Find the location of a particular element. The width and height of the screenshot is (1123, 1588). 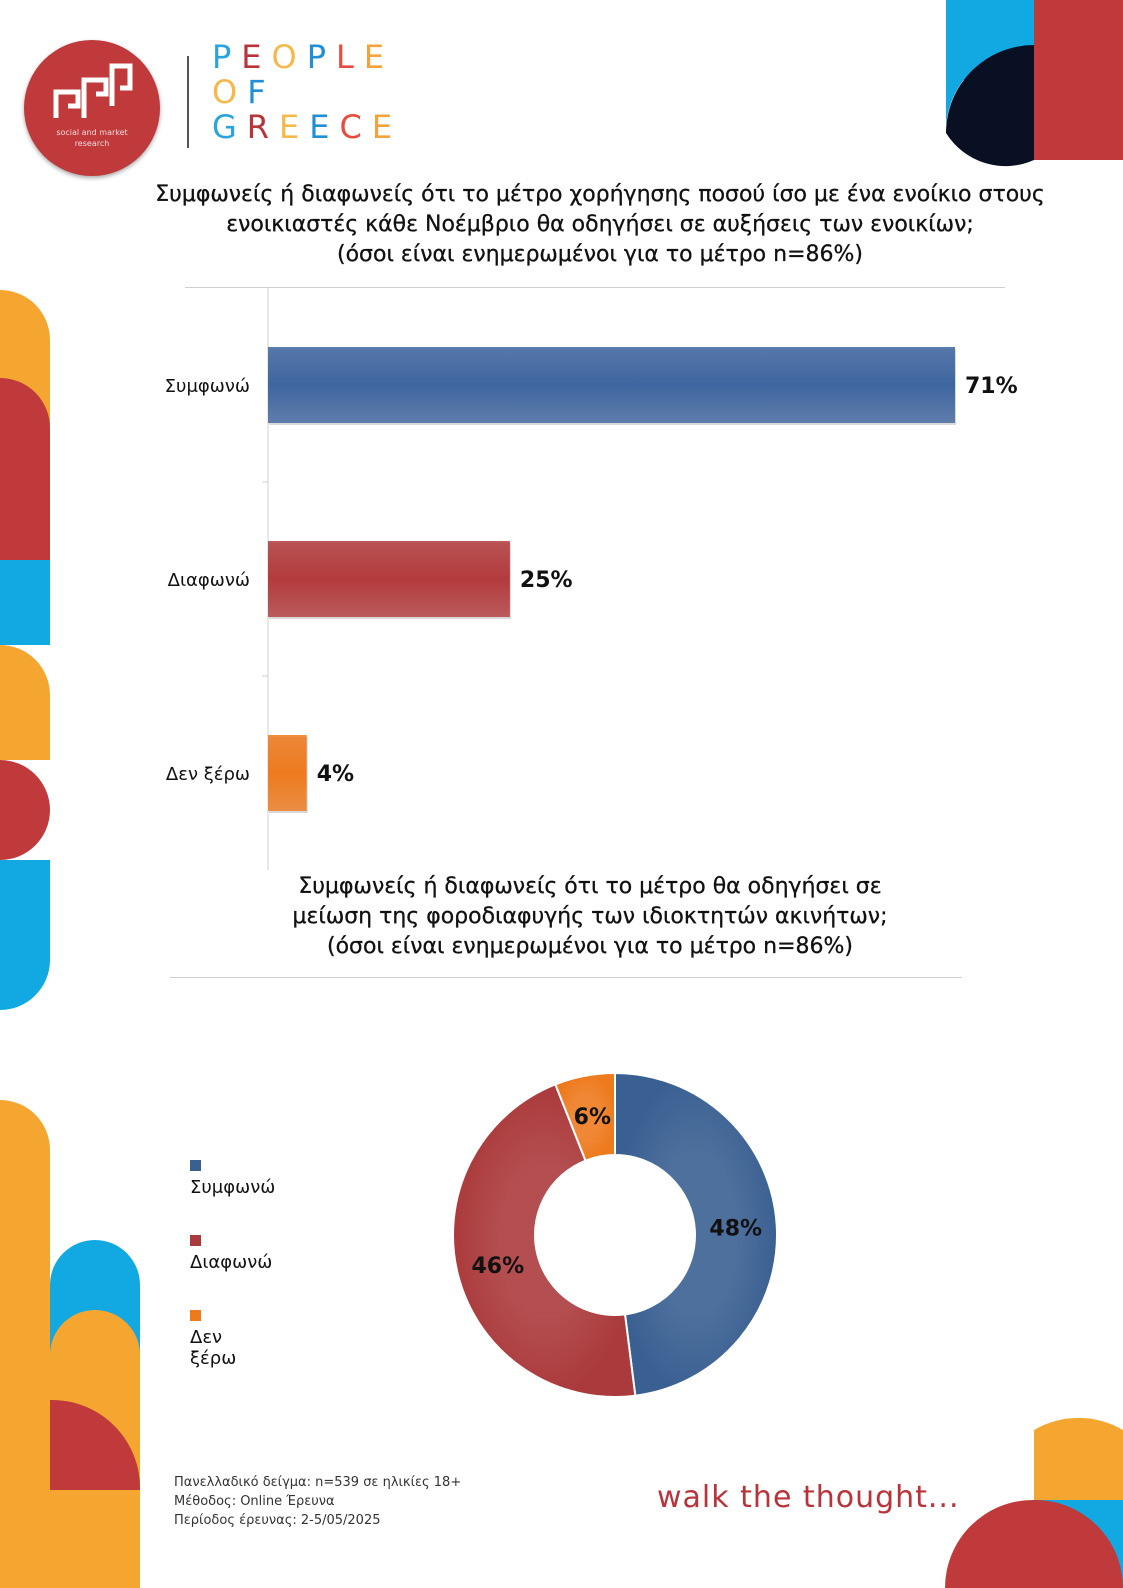

value-label: 4% is located at coordinates (335, 774).